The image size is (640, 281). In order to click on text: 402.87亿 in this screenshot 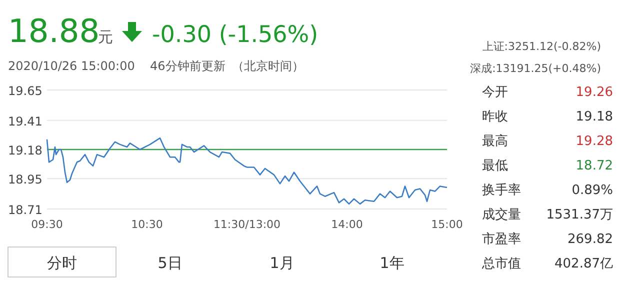, I will do `click(583, 264)`.